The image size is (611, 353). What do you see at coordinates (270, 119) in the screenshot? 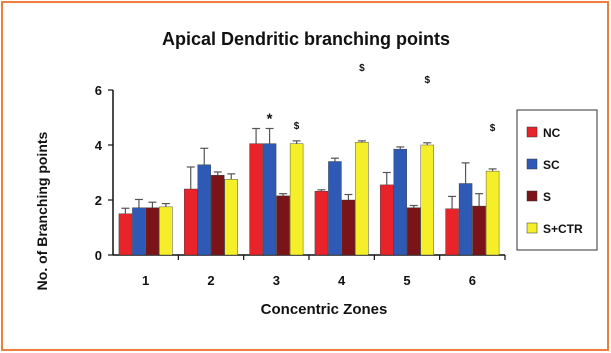
I see `significance-marker: *` at bounding box center [270, 119].